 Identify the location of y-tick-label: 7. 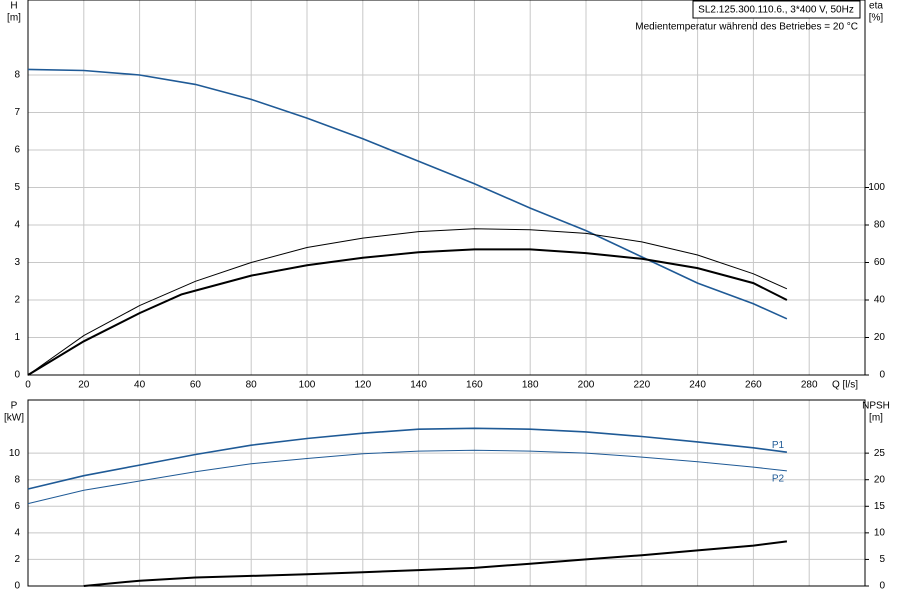
(17, 112).